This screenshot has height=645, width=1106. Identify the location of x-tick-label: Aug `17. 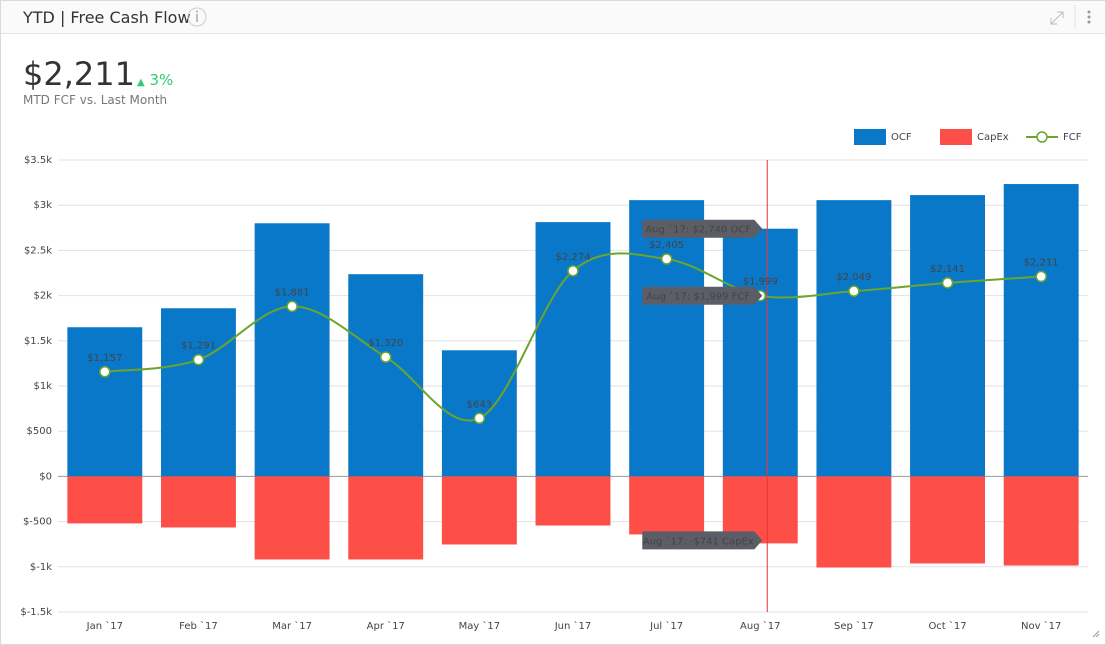
(760, 626).